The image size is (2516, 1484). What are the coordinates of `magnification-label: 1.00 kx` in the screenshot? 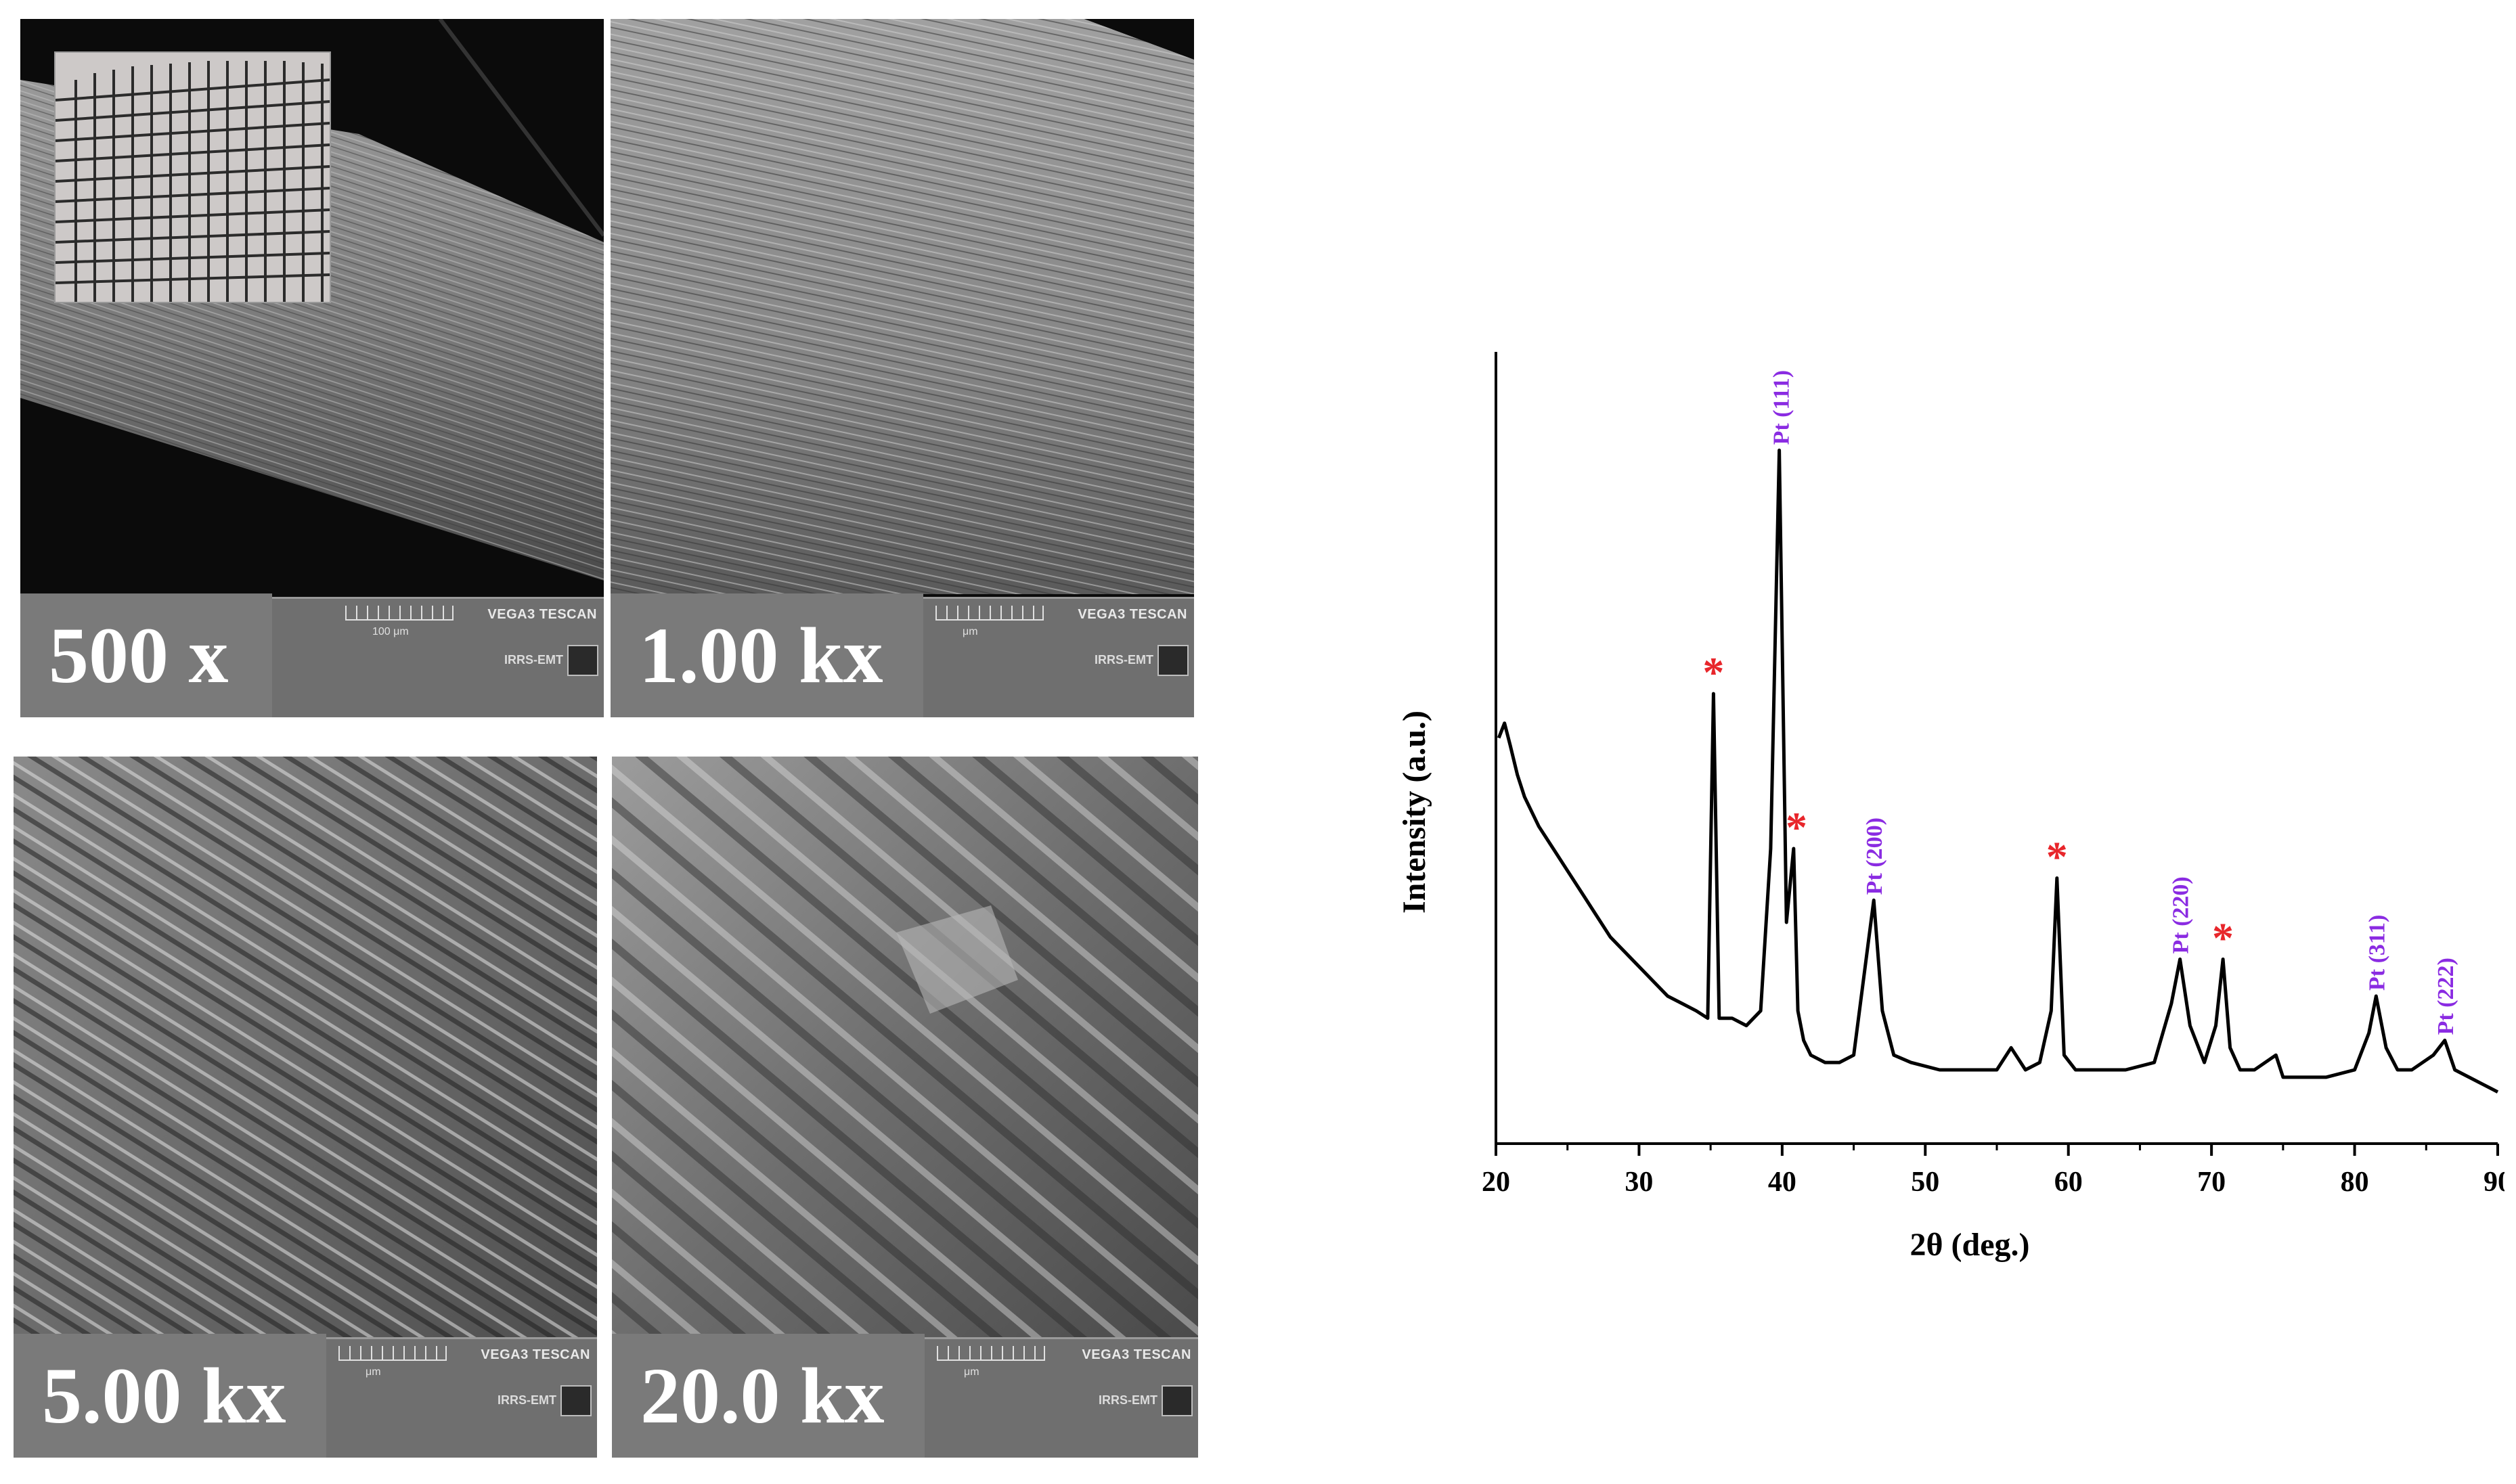 It's located at (767, 655).